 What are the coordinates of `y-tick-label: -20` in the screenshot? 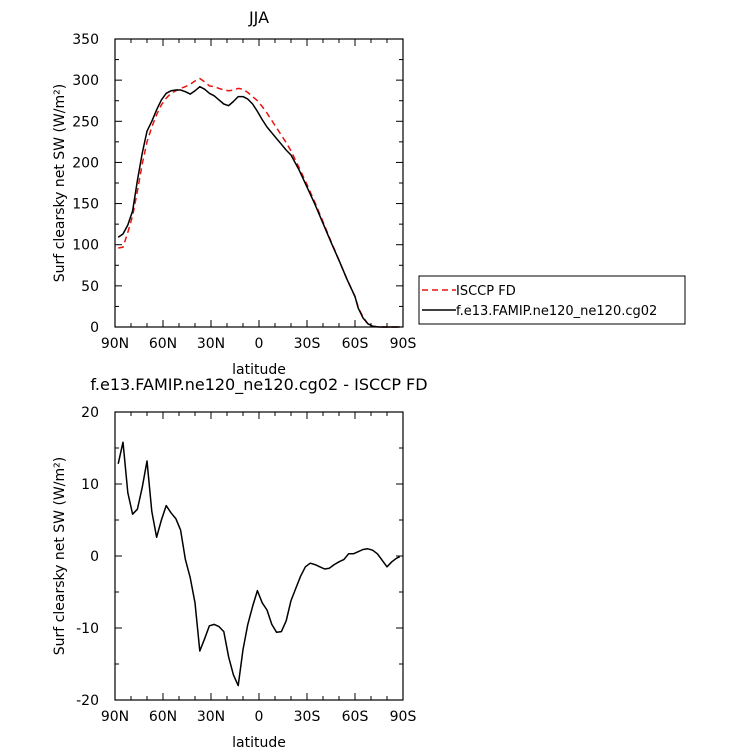 It's located at (87, 701).